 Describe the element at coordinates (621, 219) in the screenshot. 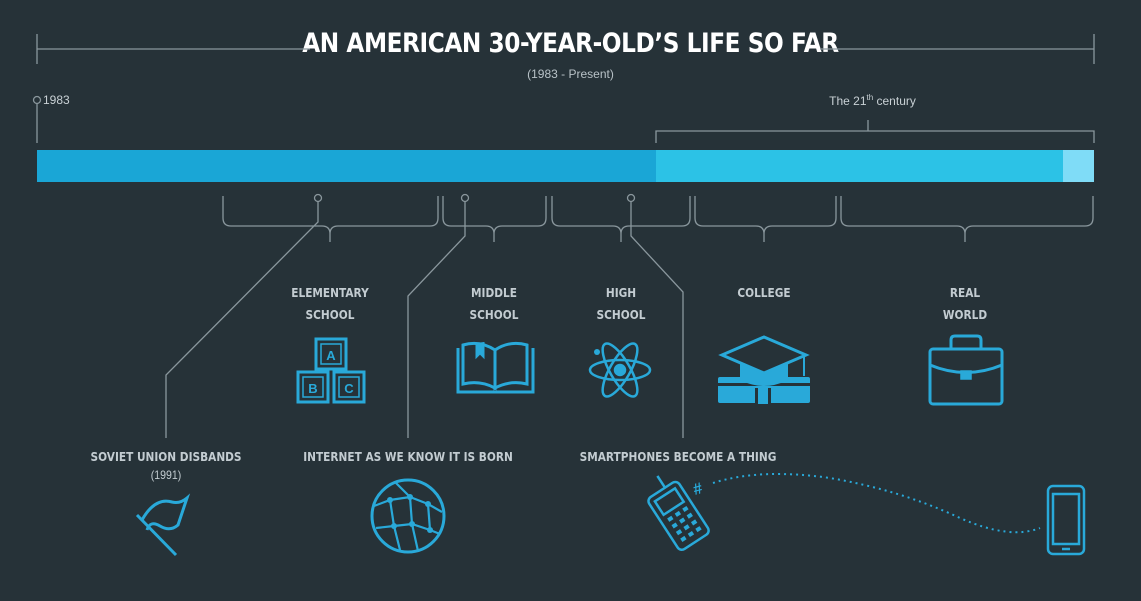

I see `bracket-high` at that location.